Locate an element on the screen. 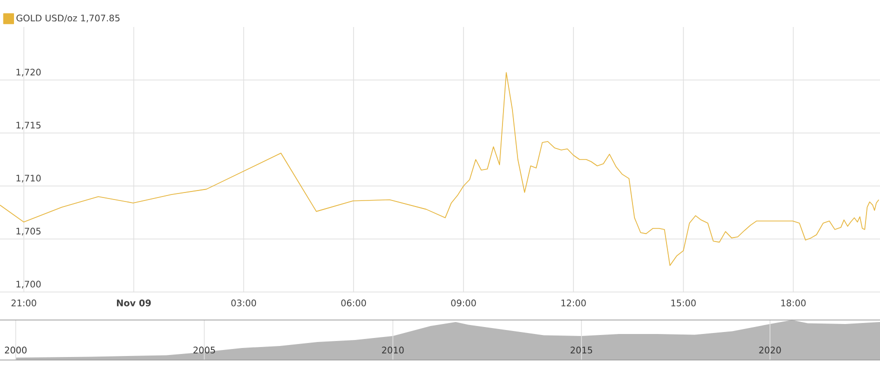 The width and height of the screenshot is (880, 368). x-tick-label: 06:00 is located at coordinates (353, 303).